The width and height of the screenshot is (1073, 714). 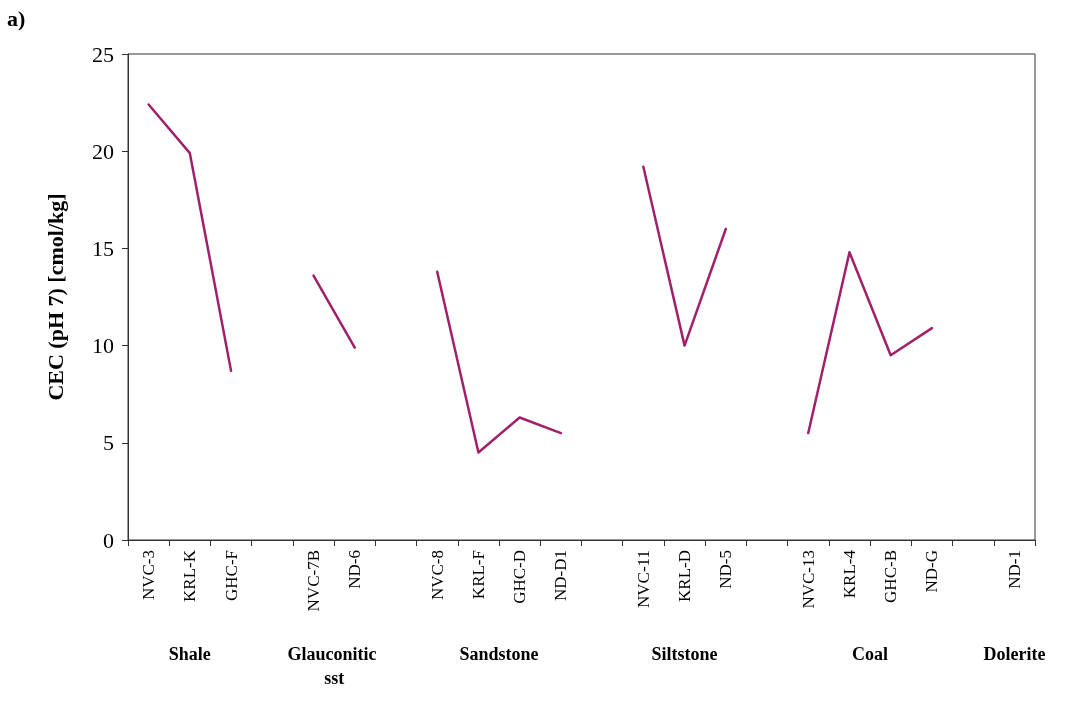 I want to click on text: Coal, so click(x=870, y=654).